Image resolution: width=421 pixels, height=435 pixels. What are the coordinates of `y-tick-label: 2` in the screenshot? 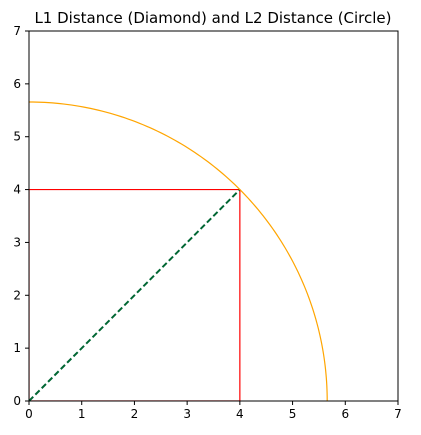 It's located at (17, 295).